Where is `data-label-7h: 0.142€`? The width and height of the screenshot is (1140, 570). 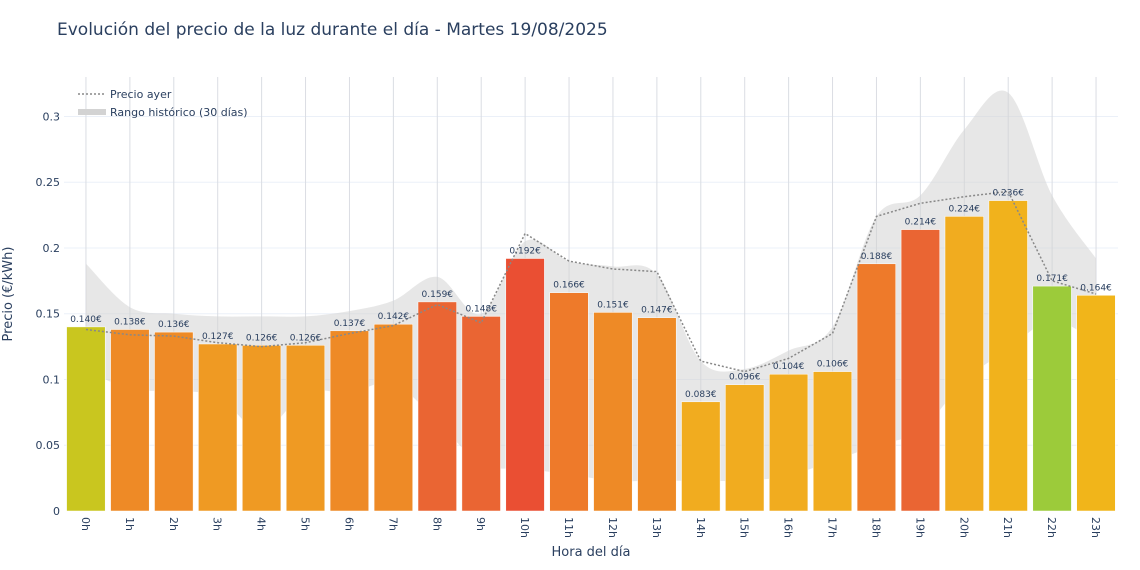 data-label-7h: 0.142€ is located at coordinates (394, 317).